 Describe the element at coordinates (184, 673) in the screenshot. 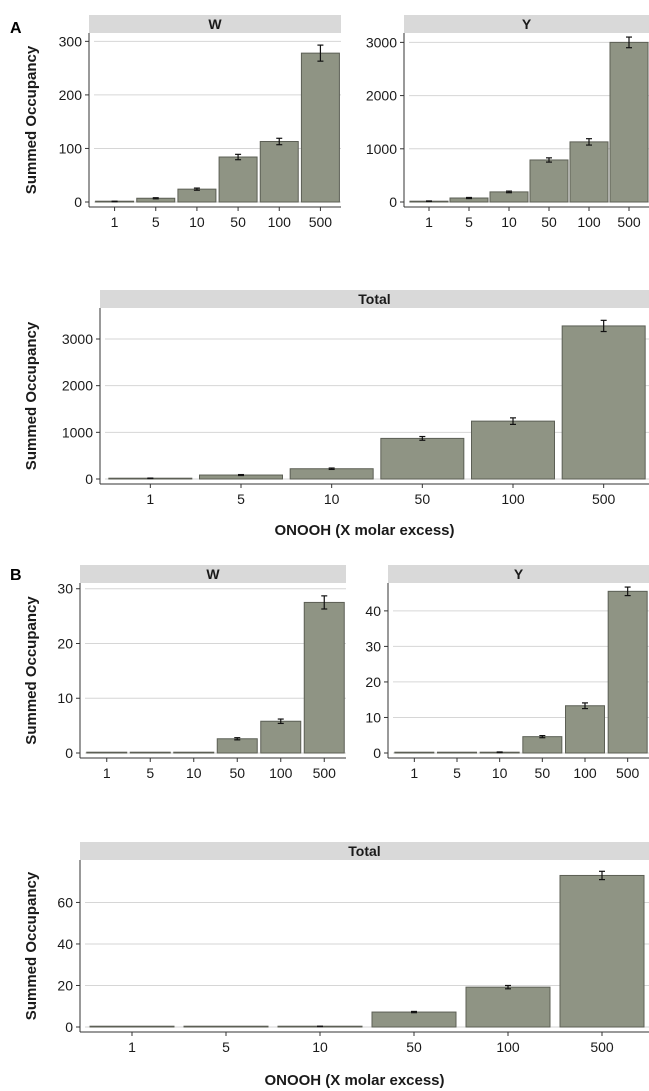

I see `chart-3: W 1 5 10 50 100 500 0 10 20 30 Summed Occupancy` at that location.